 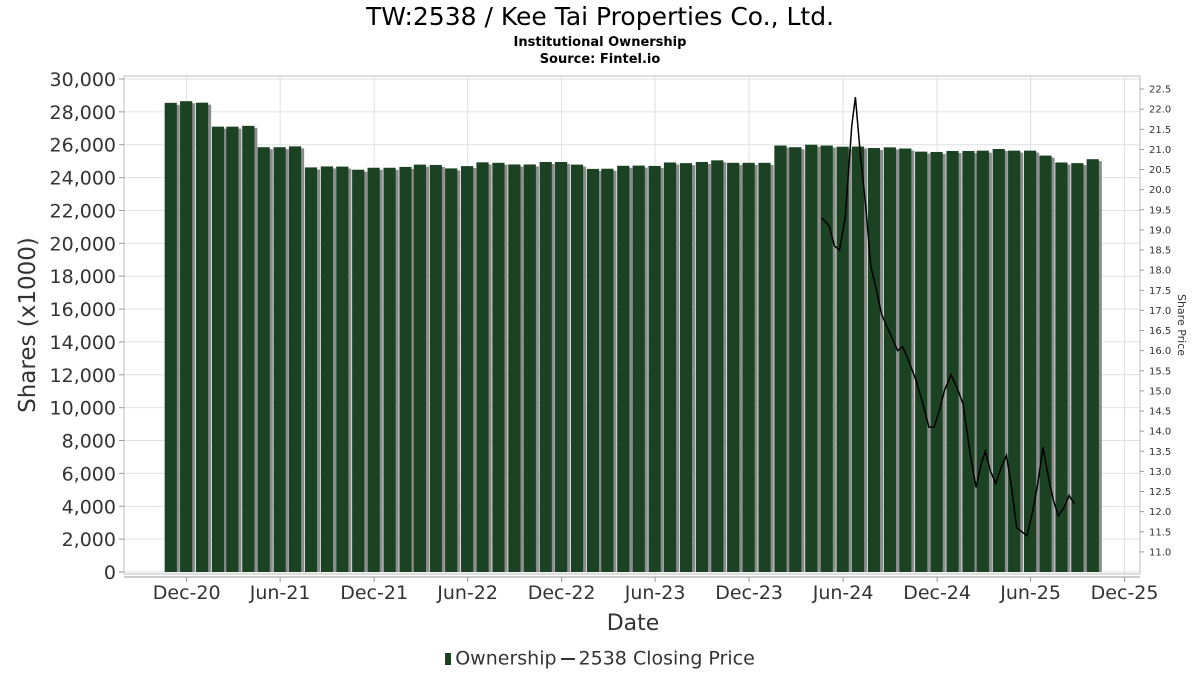 I want to click on x-tick-label: Dec-21, so click(x=374, y=593).